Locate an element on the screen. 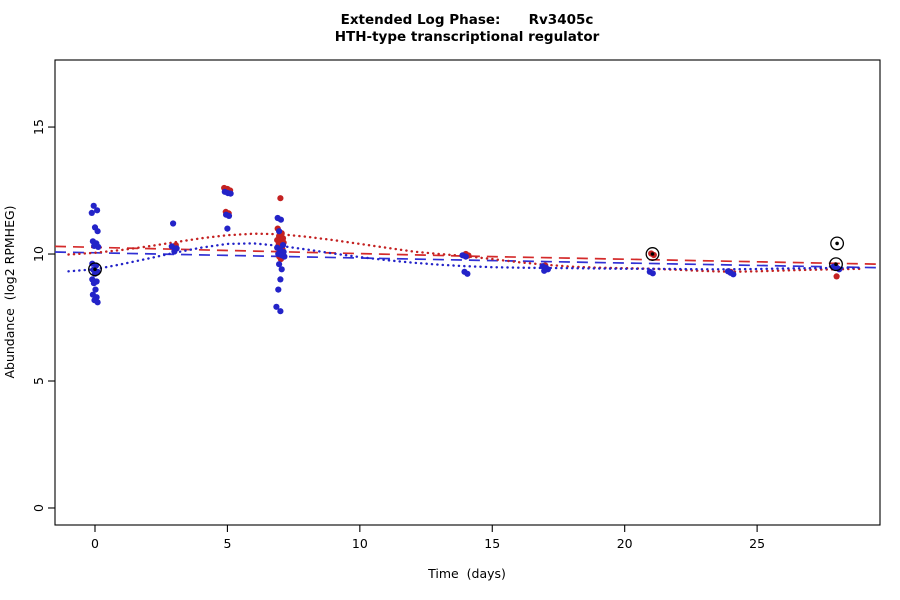  y-tick-label: 10 is located at coordinates (38, 254).